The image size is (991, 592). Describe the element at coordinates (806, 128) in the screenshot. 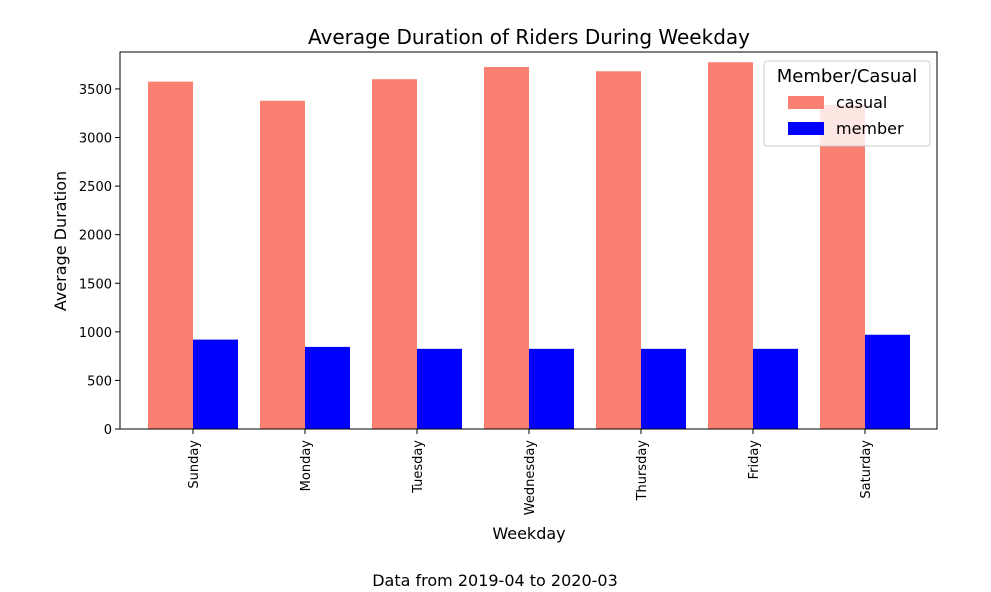

I see `legend-swatch-member` at that location.